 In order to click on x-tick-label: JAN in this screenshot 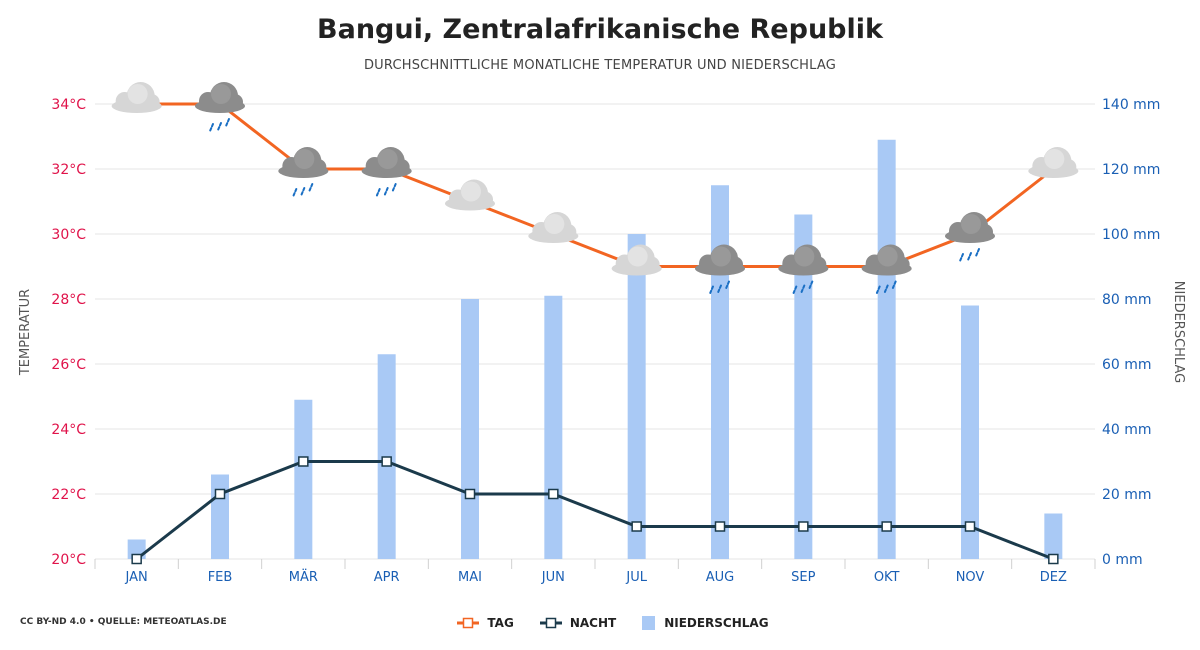, I will do `click(136, 577)`.